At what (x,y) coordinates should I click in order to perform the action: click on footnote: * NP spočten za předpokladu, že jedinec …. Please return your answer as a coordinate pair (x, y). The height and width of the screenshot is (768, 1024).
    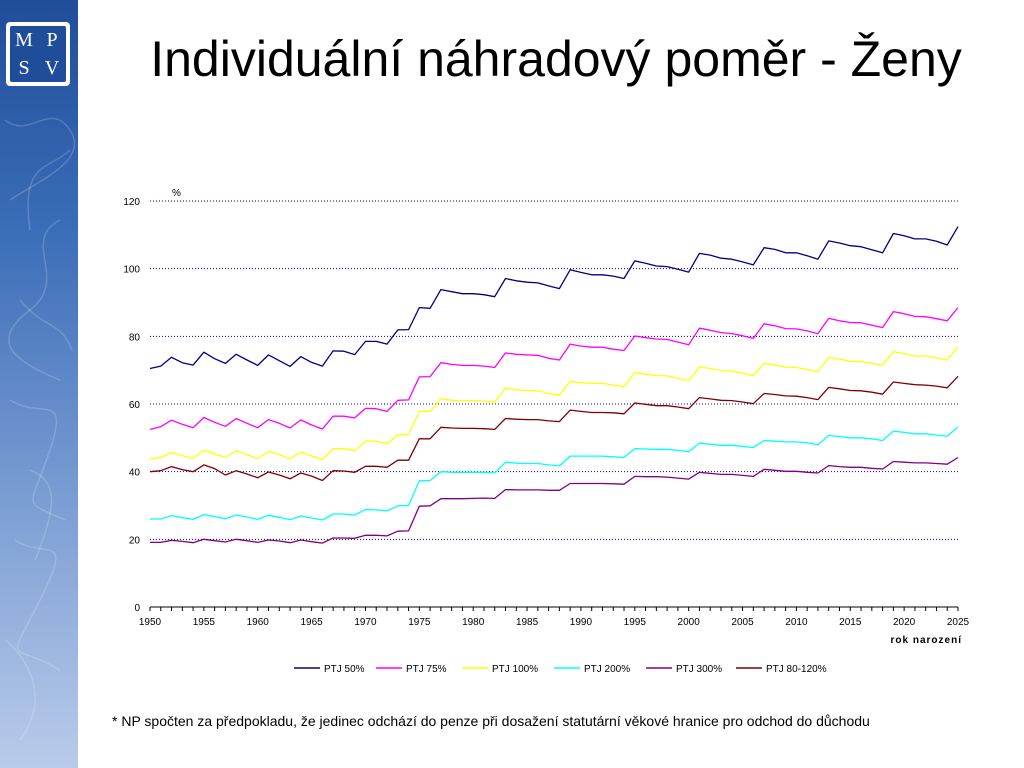
    Looking at the image, I should click on (491, 721).